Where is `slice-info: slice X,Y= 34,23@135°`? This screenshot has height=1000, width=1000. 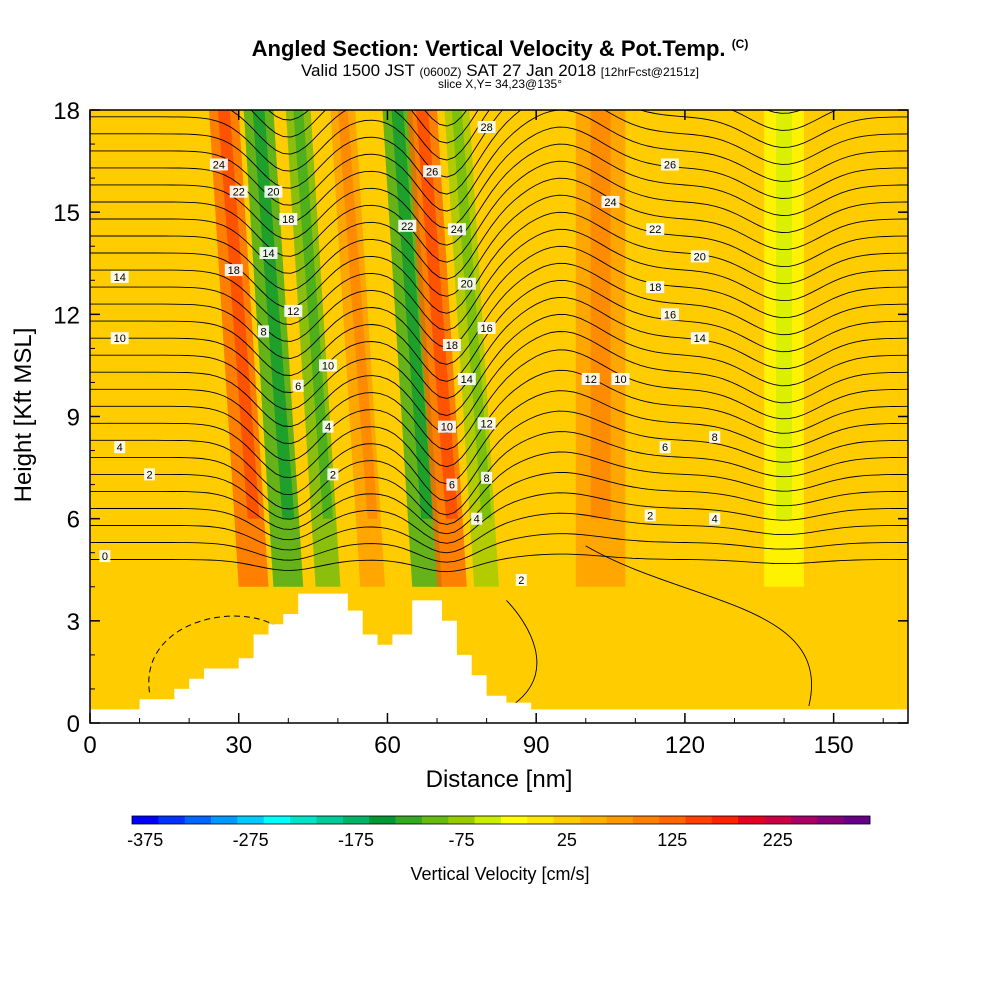
slice-info: slice X,Y= 34,23@135° is located at coordinates (500, 84).